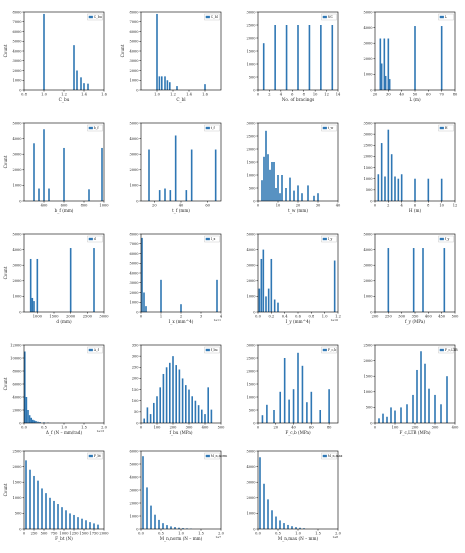 Image resolution: width=465 pixels, height=553 pixels. I want to click on legend-label: t_w, so click(331, 128).